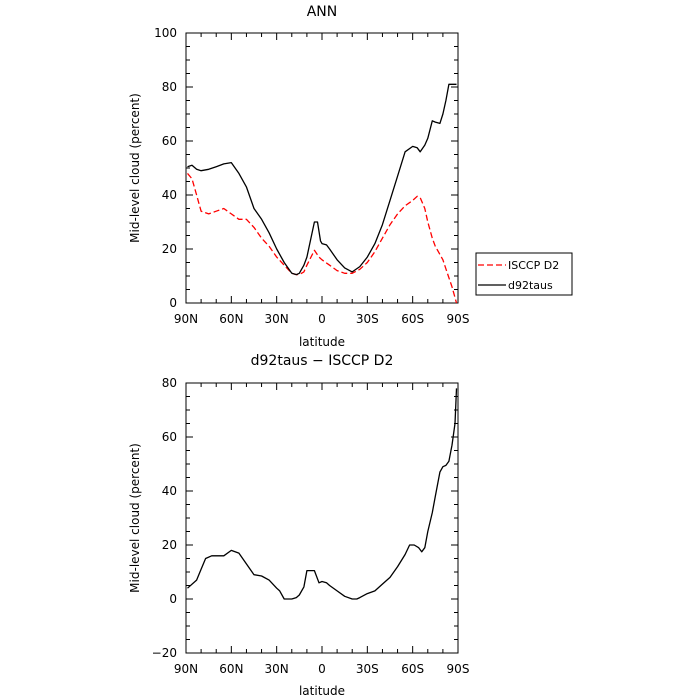 The image size is (700, 700). I want to click on y-tick-label: 100, so click(165, 33).